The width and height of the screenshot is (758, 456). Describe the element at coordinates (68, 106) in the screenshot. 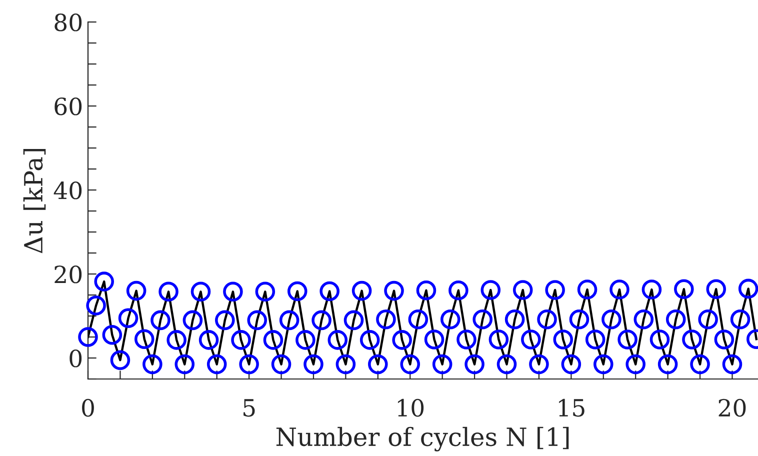

I see `y-tick-label: 60` at that location.